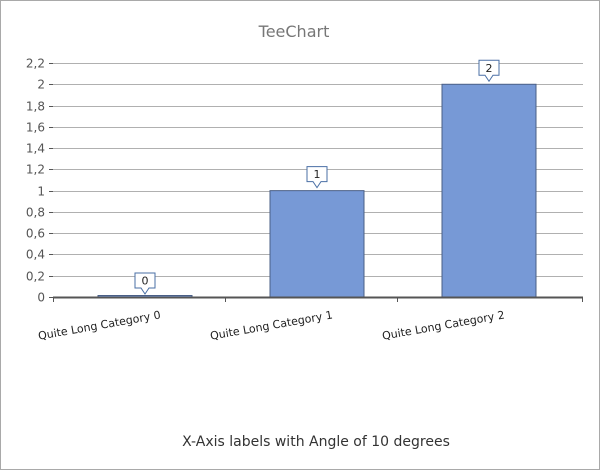  I want to click on y-axis-ticks: 0 0,2 0,4 0,6 0,8 1 1,2 1,4 1,6 1,8 2 2,2, so click(39, 181).